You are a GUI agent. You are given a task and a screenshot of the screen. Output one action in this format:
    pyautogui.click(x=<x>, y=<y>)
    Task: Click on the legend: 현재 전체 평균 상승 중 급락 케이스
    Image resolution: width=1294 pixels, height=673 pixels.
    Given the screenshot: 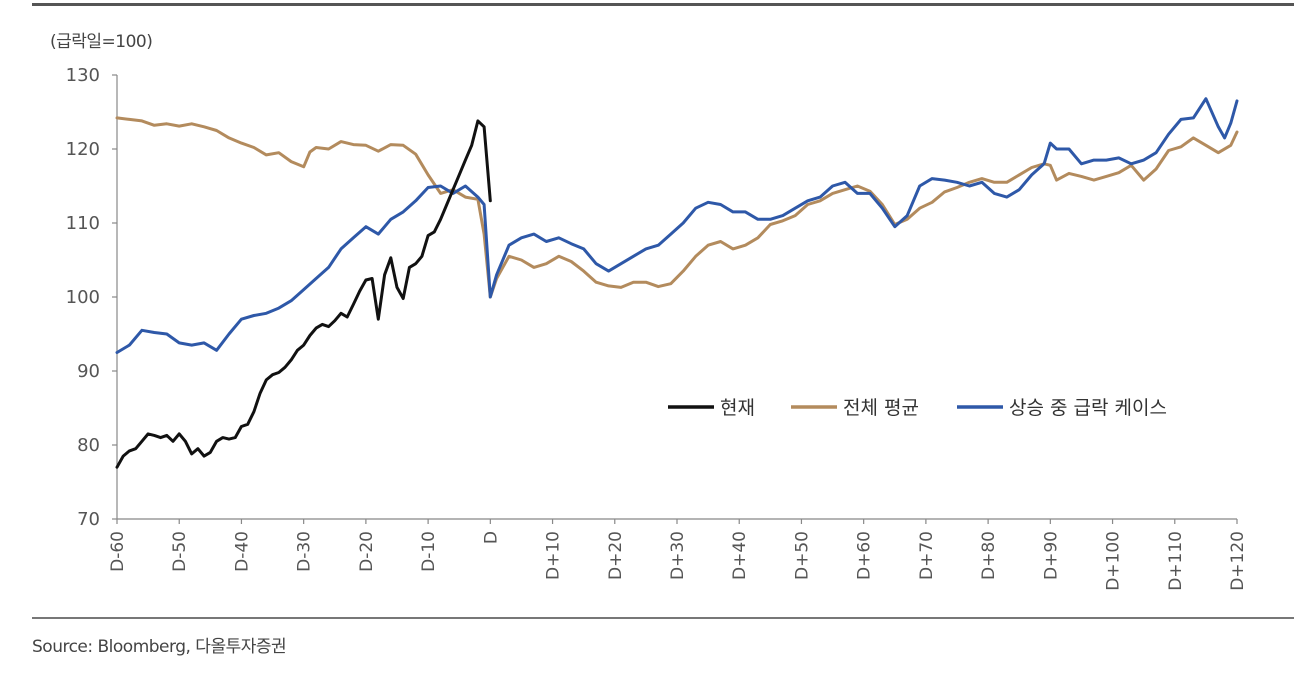 What is the action you would take?
    pyautogui.click(x=917, y=408)
    